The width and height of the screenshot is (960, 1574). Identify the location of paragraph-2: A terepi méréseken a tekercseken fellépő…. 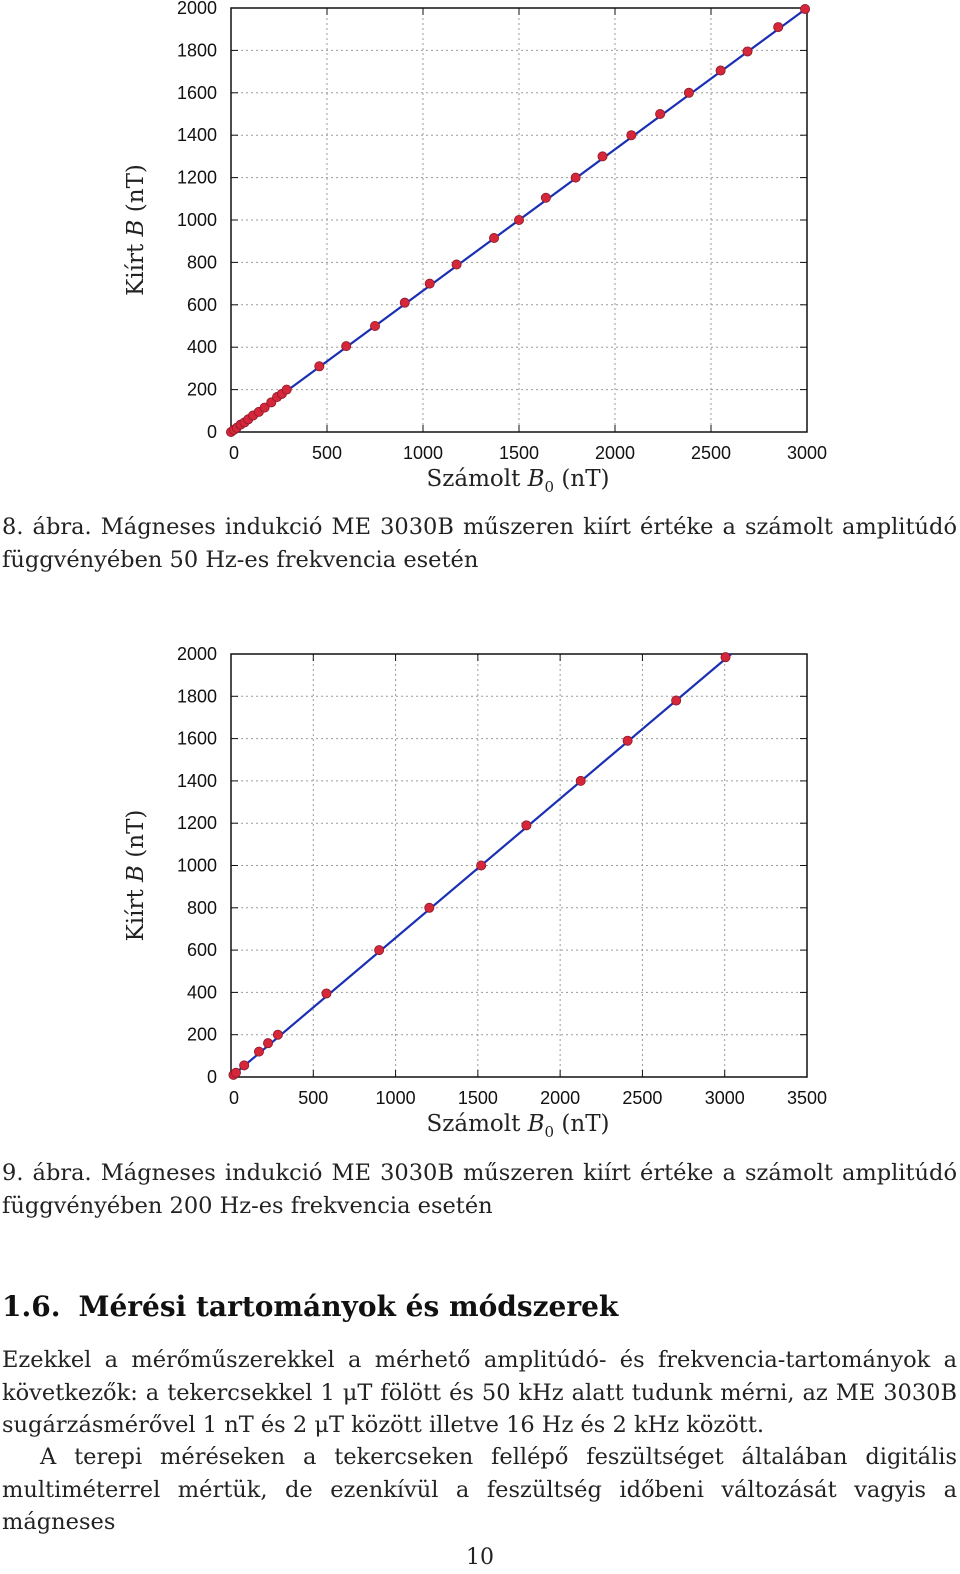
(479, 1489).